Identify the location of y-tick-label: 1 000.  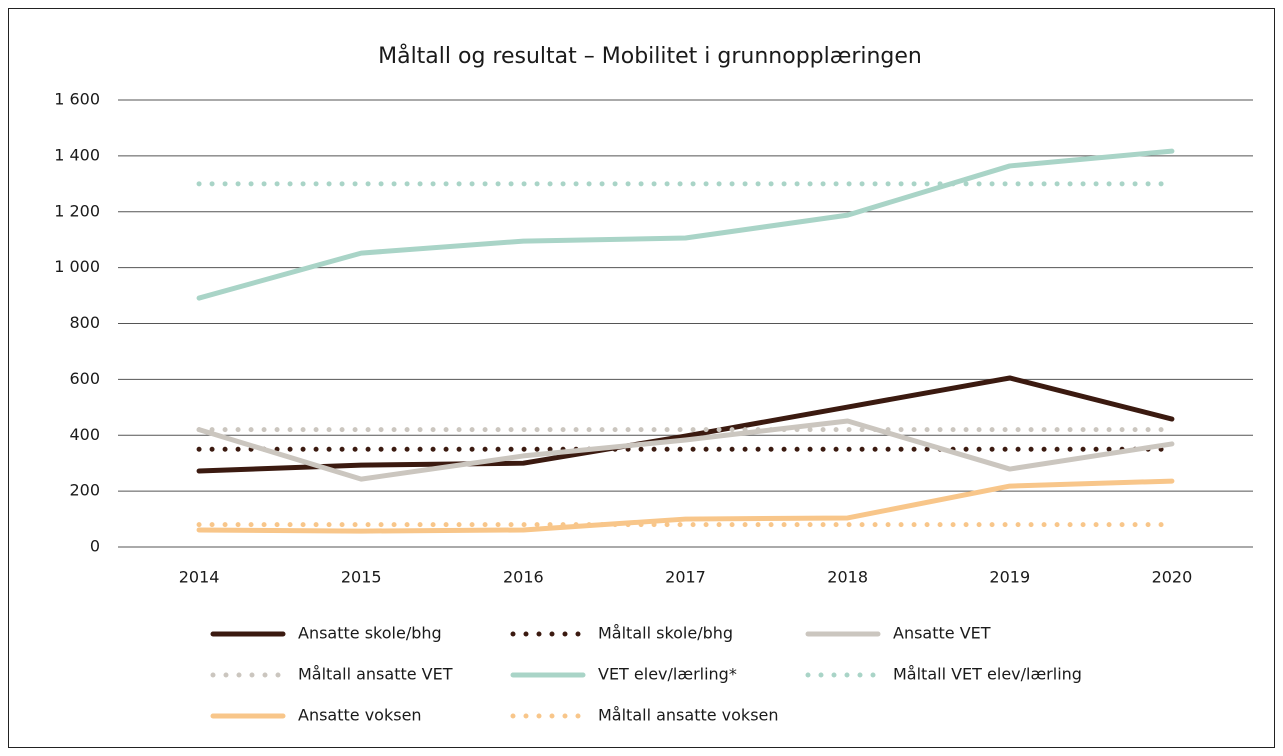
(77, 266).